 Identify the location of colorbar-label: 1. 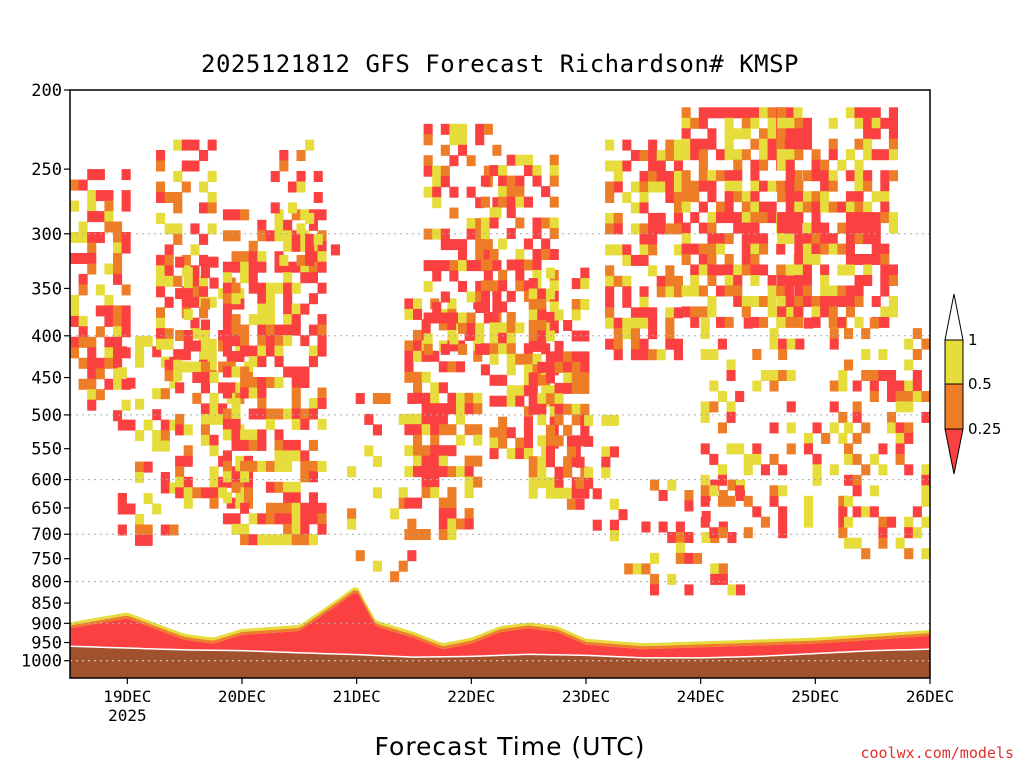
(973, 340).